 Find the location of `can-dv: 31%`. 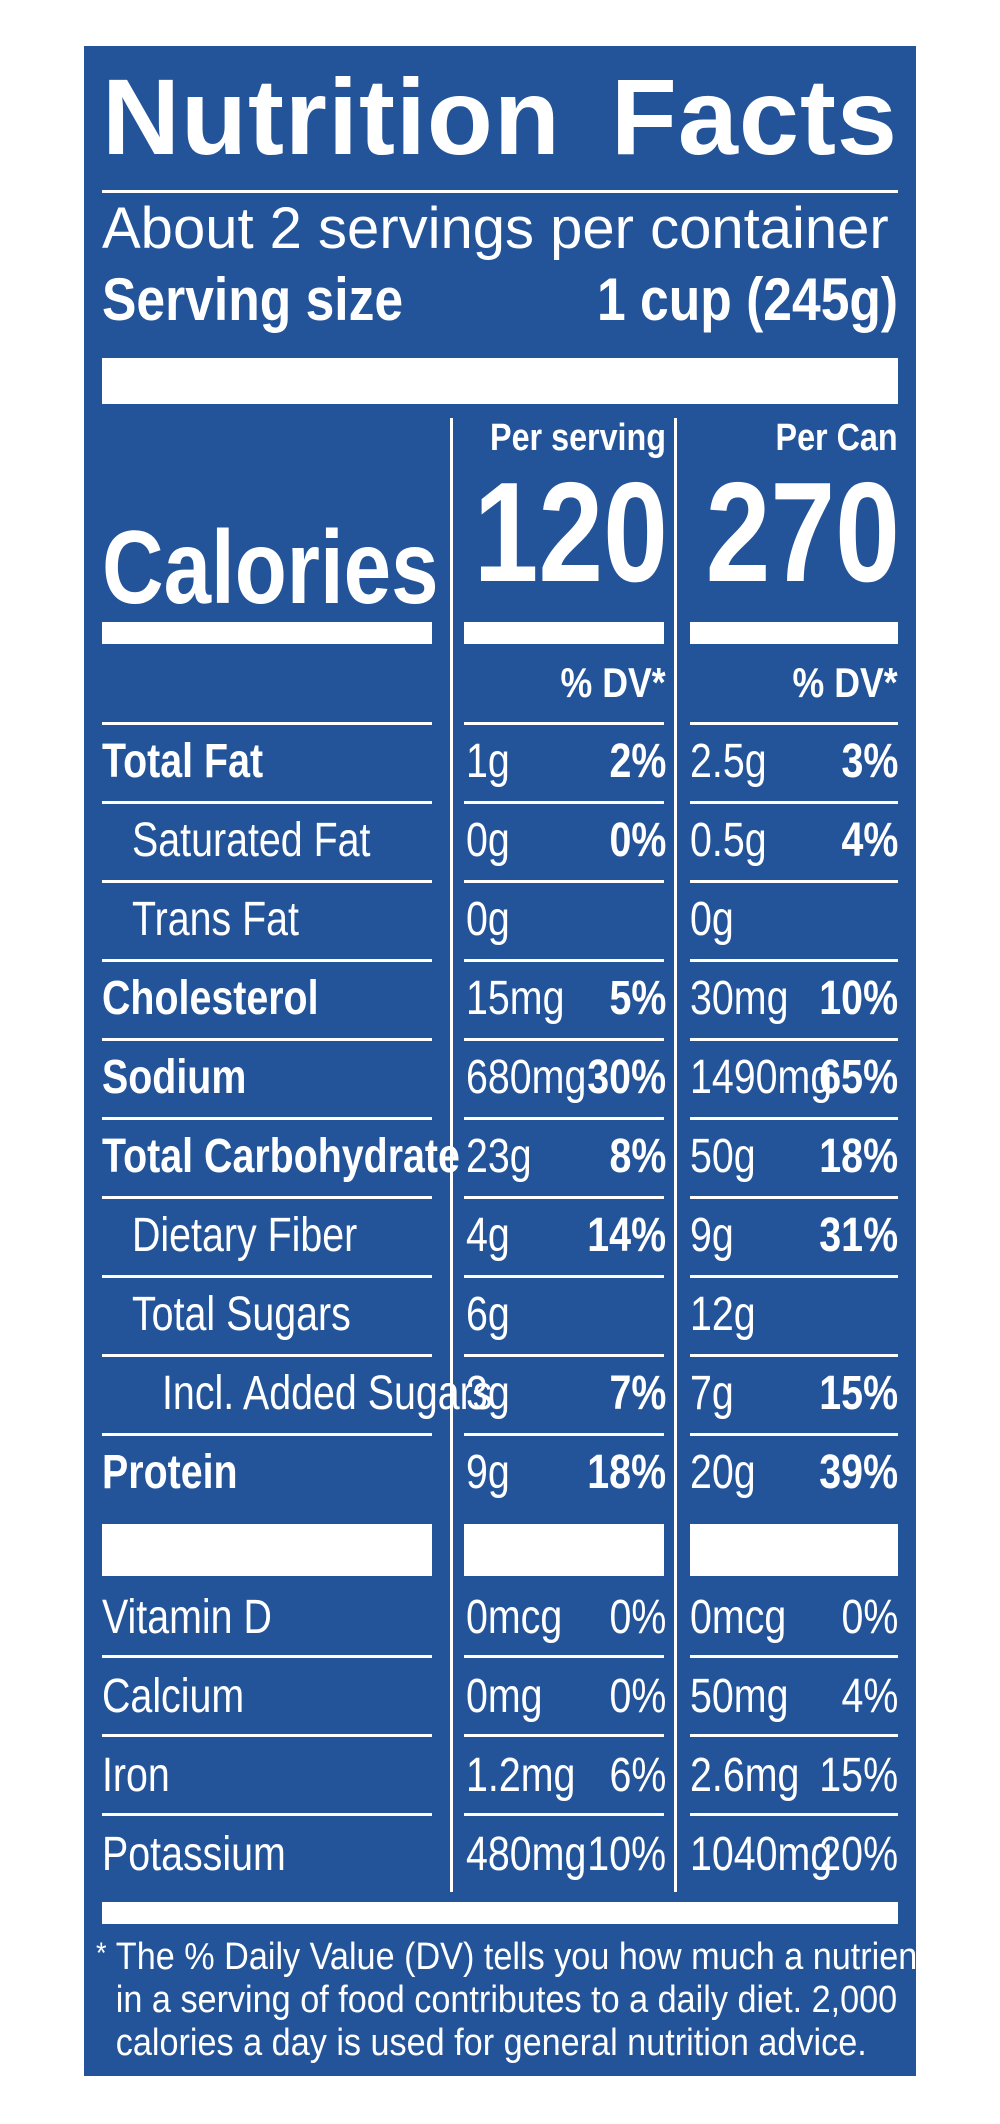

can-dv: 31% is located at coordinates (858, 1235).